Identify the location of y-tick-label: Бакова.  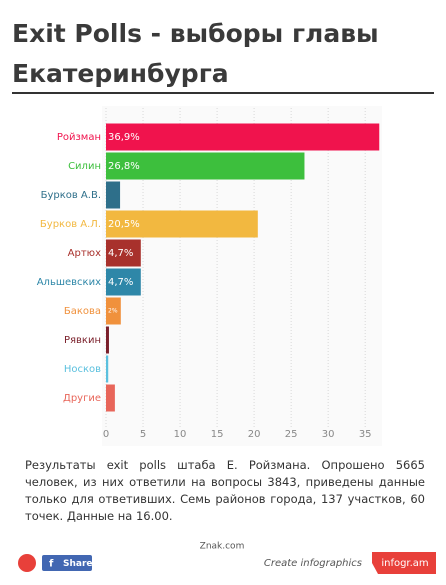
(82, 311).